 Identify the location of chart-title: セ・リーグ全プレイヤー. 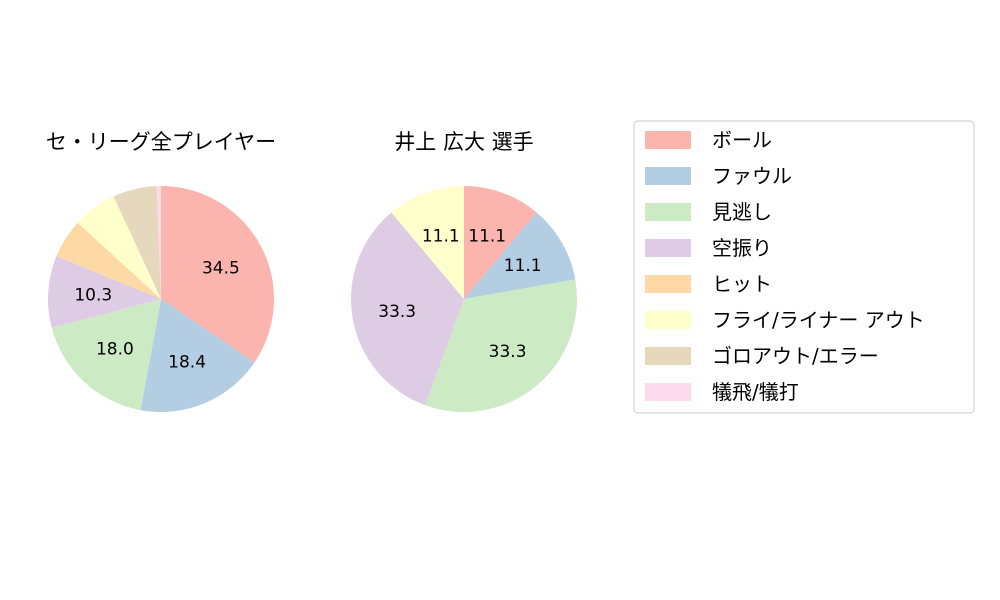
(161, 142).